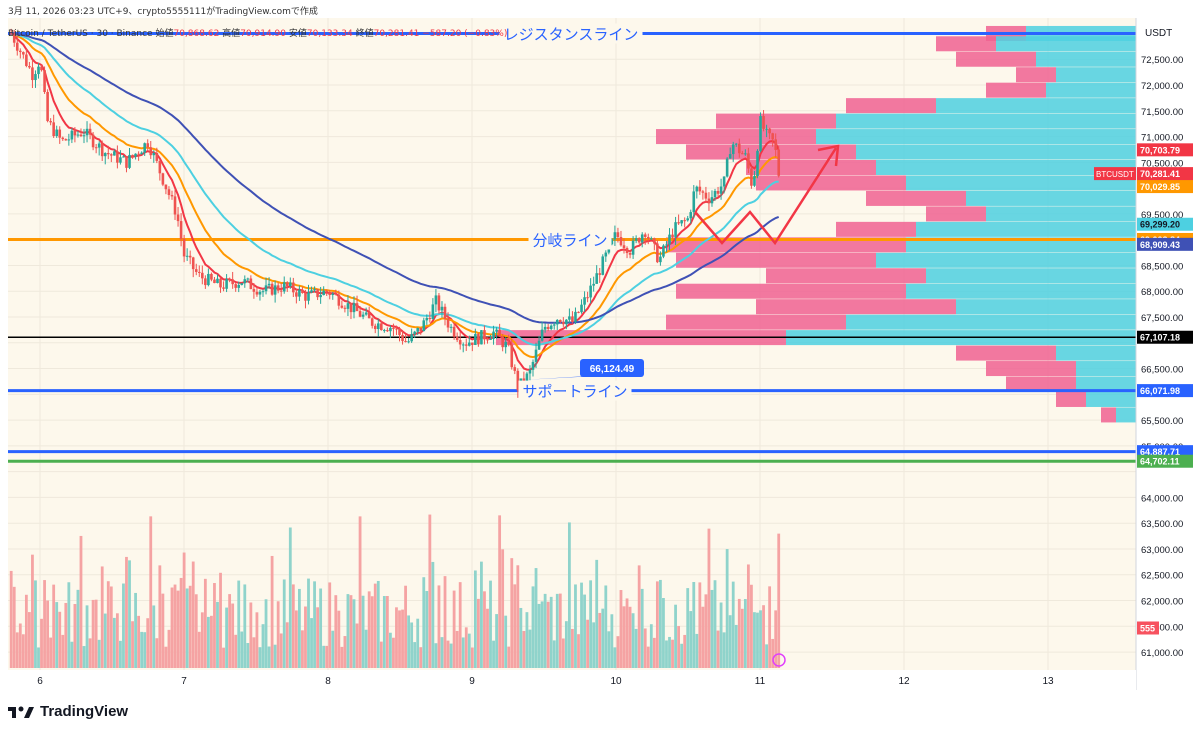  Describe the element at coordinates (364, 34) in the screenshot. I see `ohlc-close-label: 終値` at that location.